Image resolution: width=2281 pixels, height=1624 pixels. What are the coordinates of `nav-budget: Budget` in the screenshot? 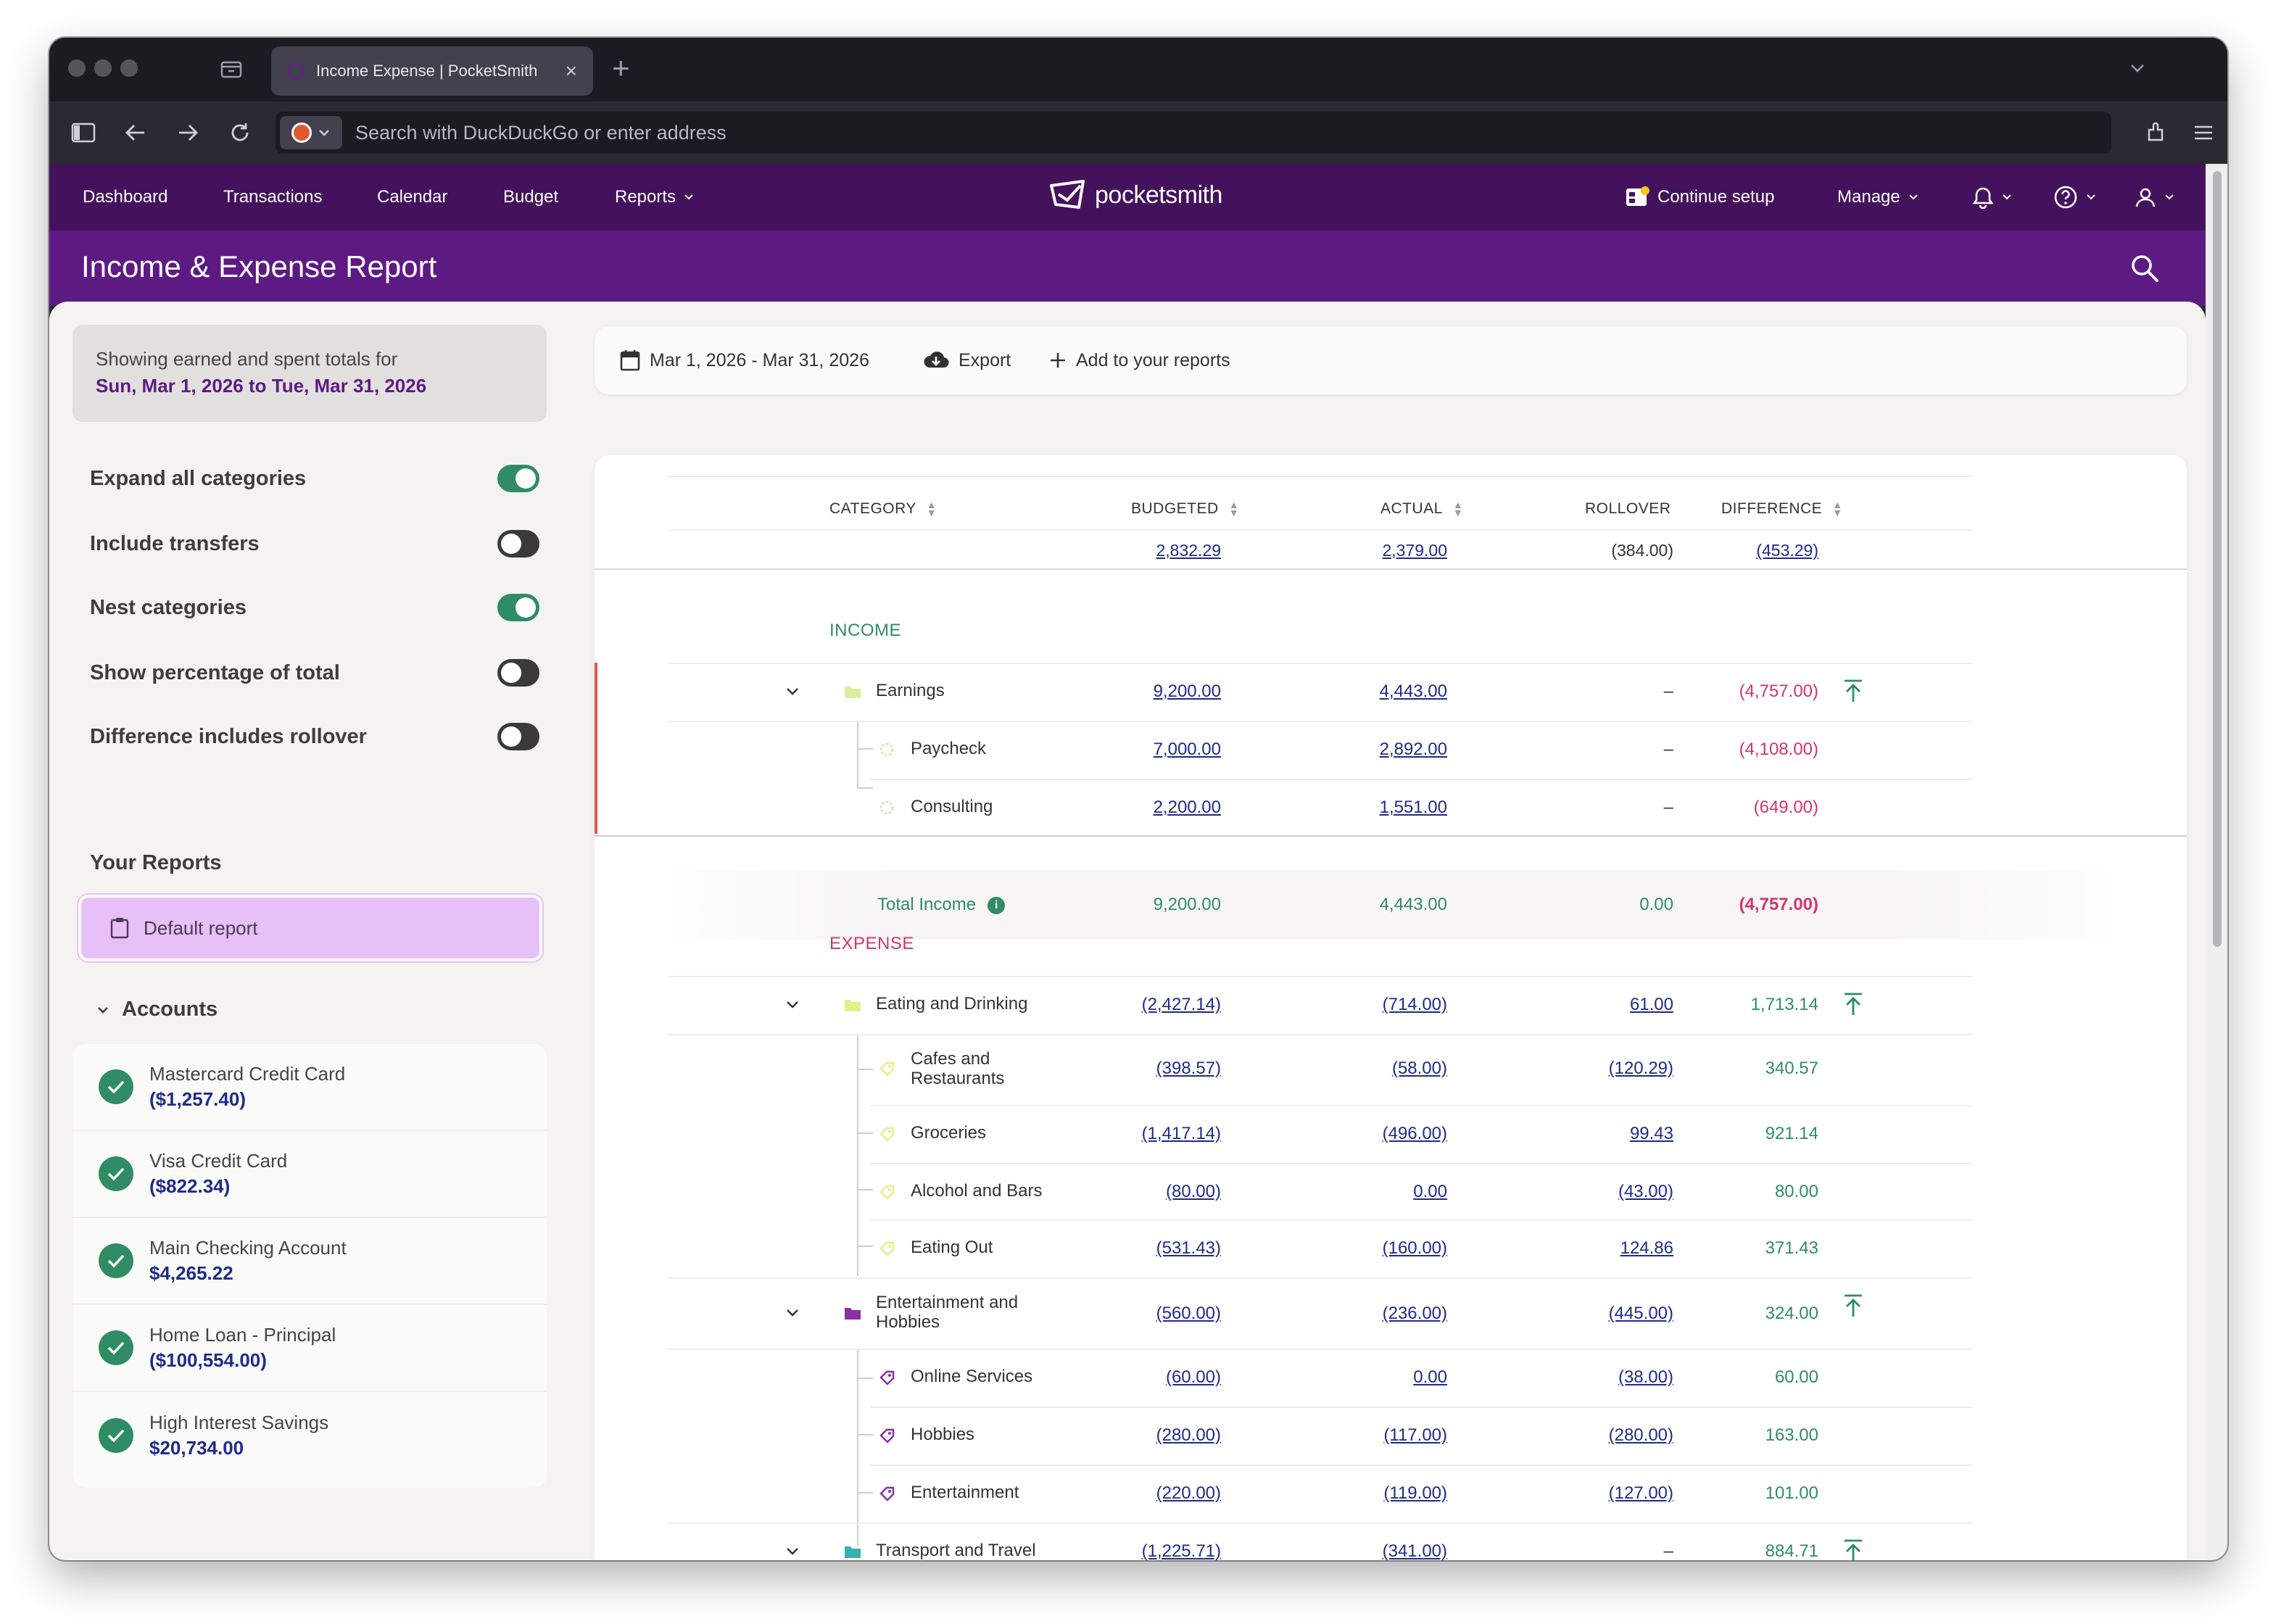 It's located at (531, 197).